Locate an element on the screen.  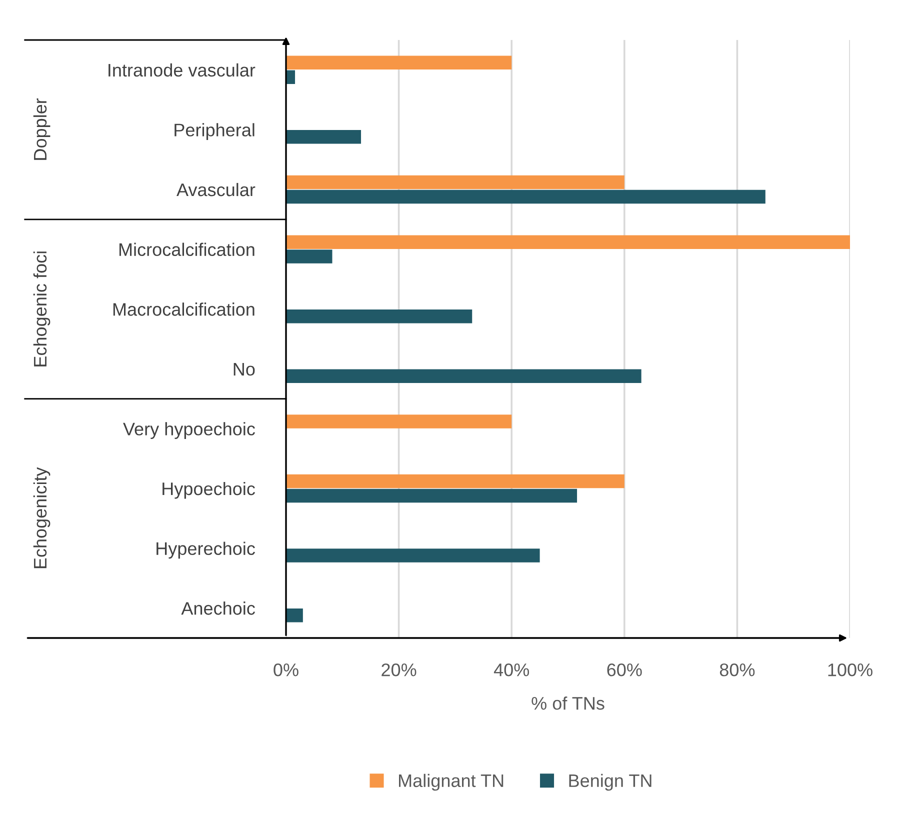
y-tick-label: Microcalcification is located at coordinates (186, 249).